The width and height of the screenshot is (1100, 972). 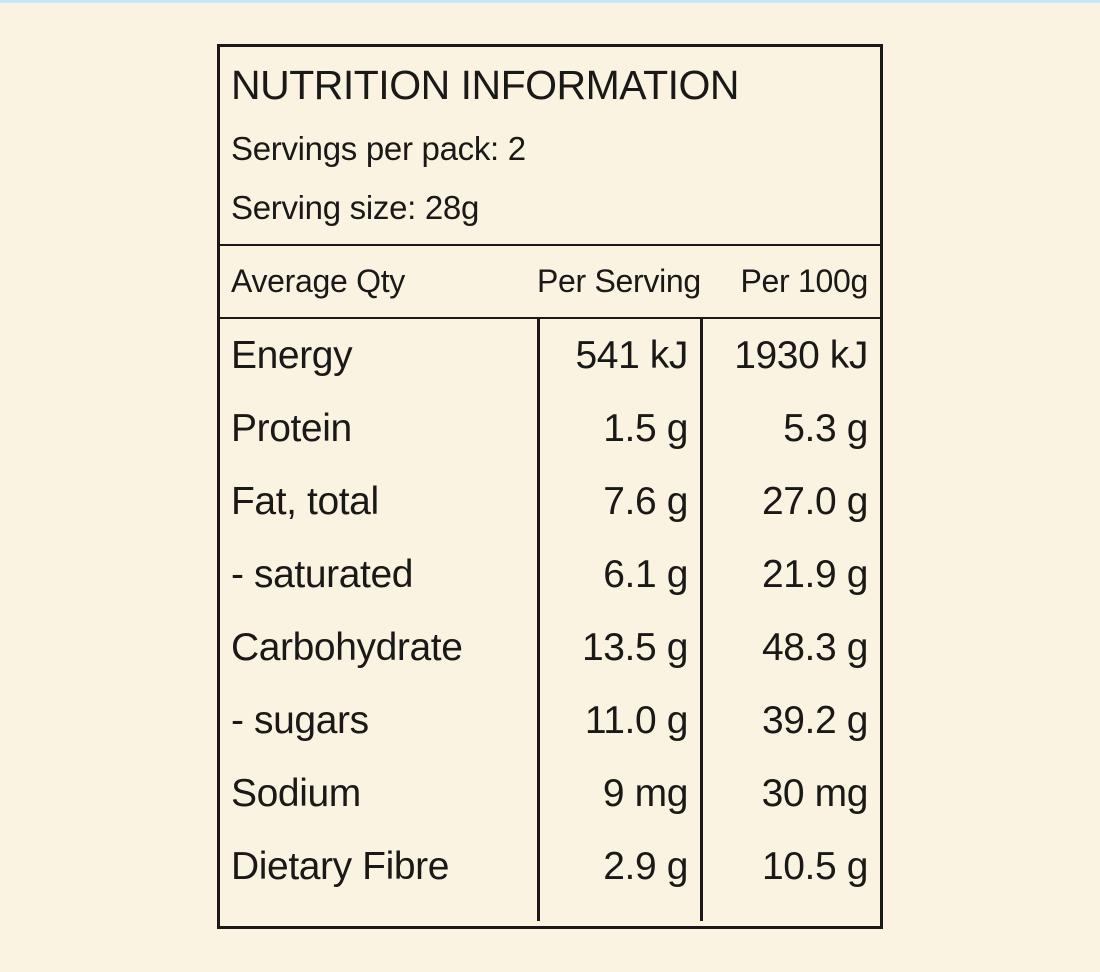 I want to click on serving-size-text: Serving size: 28g, so click(x=355, y=208).